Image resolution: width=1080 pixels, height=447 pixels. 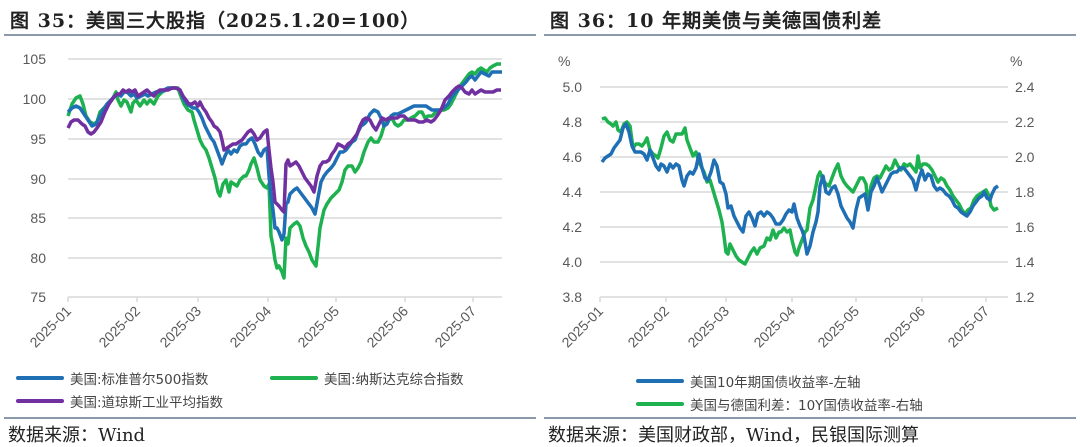 I want to click on svg-text: 100, so click(x=35, y=99).